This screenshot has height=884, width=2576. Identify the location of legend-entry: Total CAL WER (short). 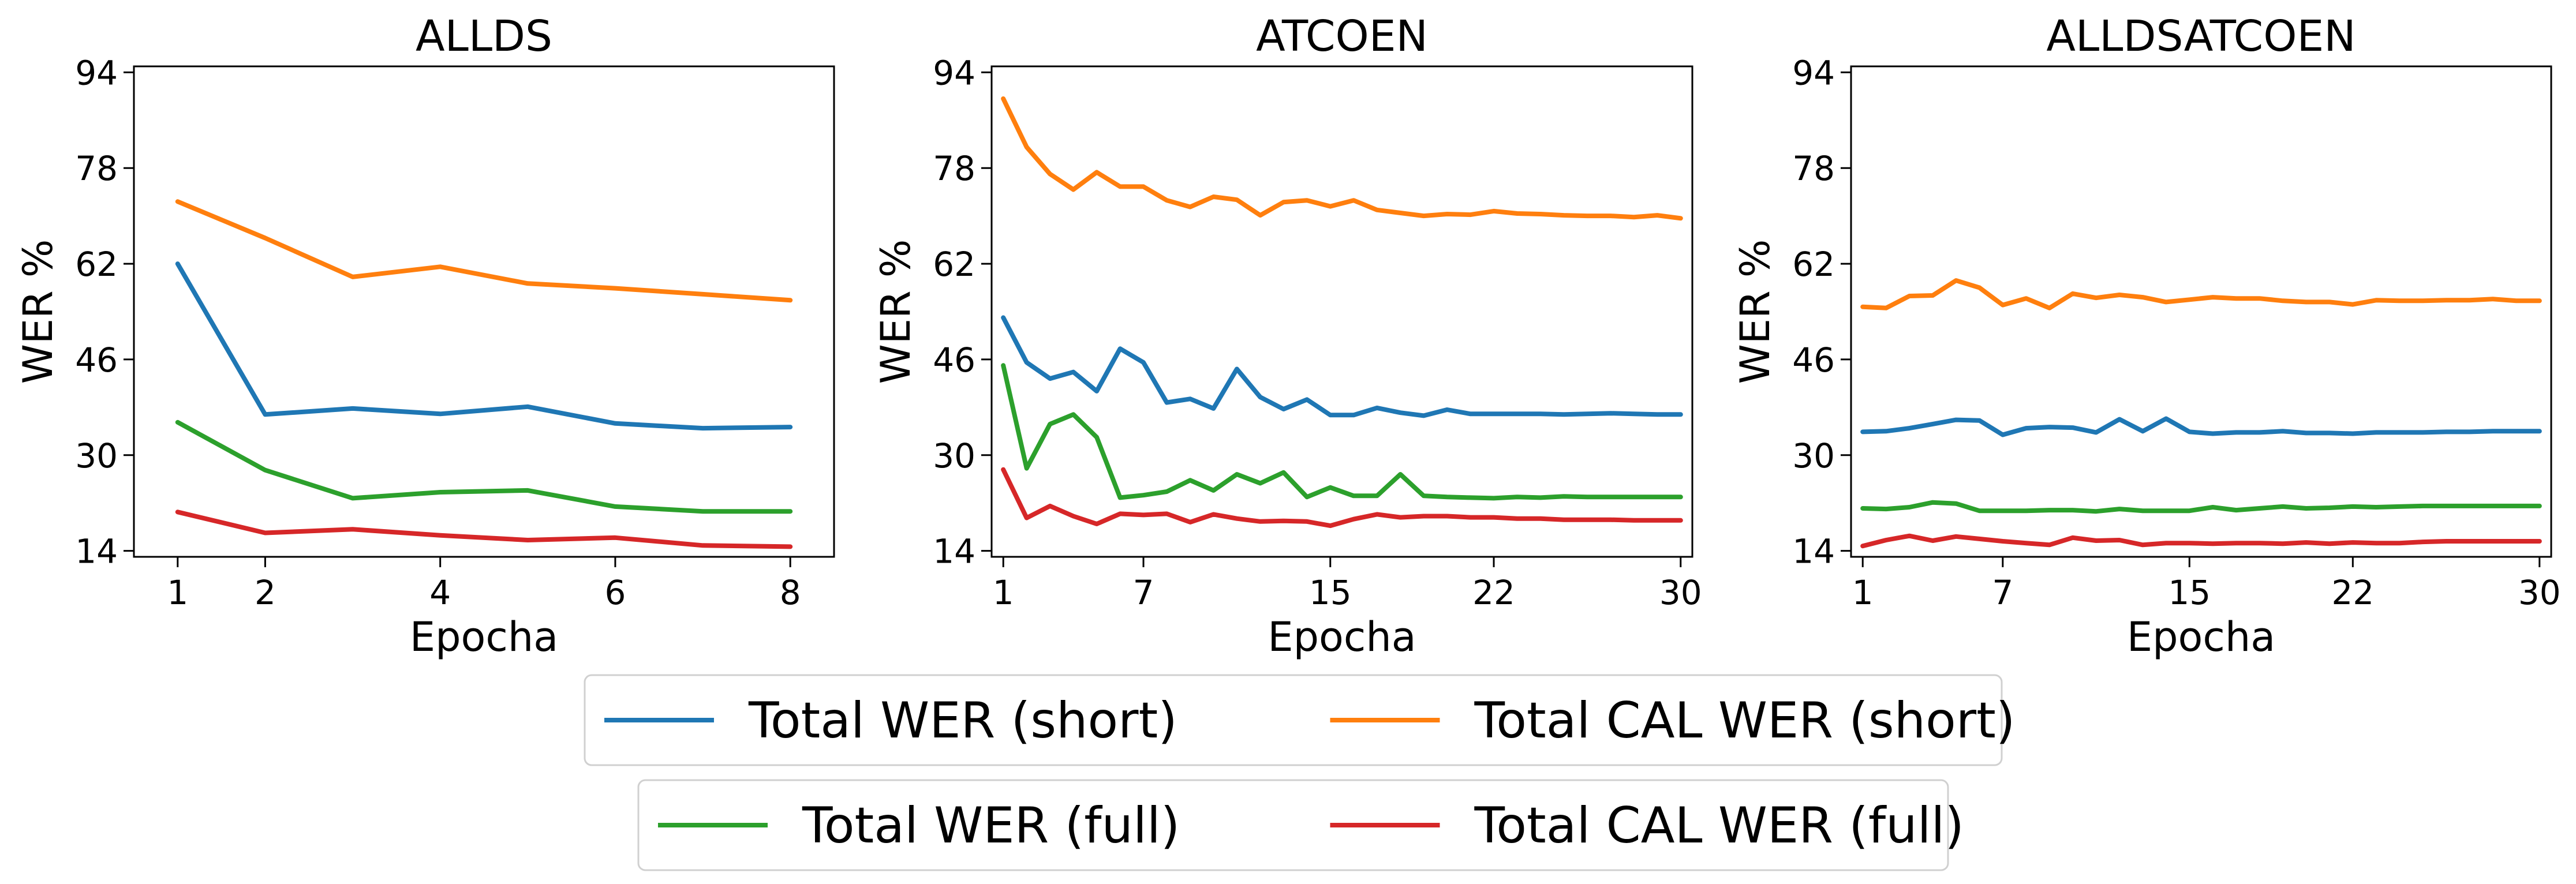
(1745, 721).